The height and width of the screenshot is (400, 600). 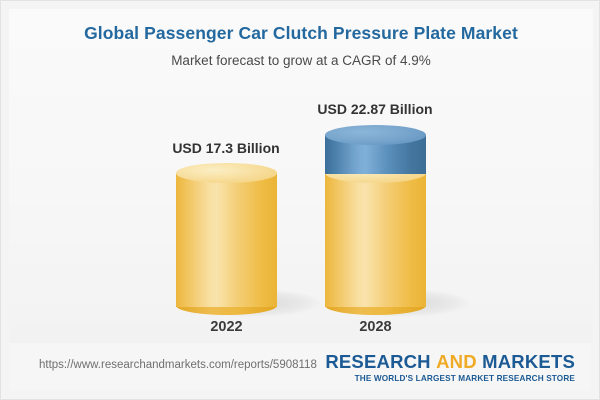 I want to click on logo-word-research: RESEARCH, so click(x=378, y=361).